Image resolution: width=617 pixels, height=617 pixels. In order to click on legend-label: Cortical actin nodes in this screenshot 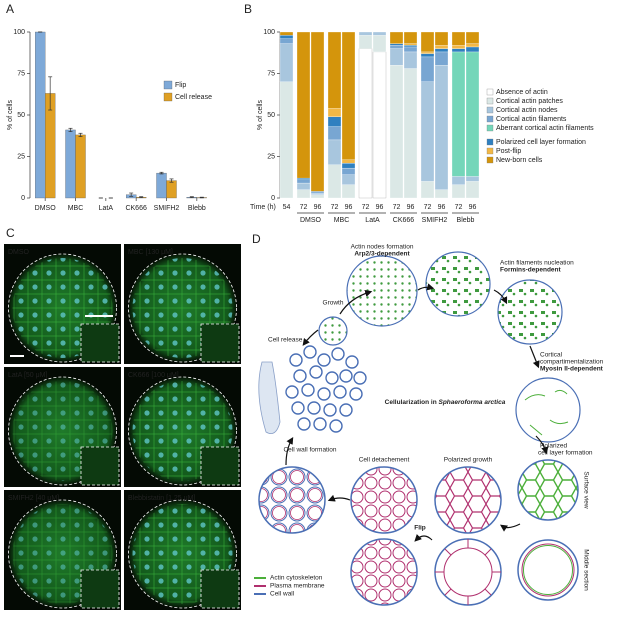, I will do `click(527, 110)`.